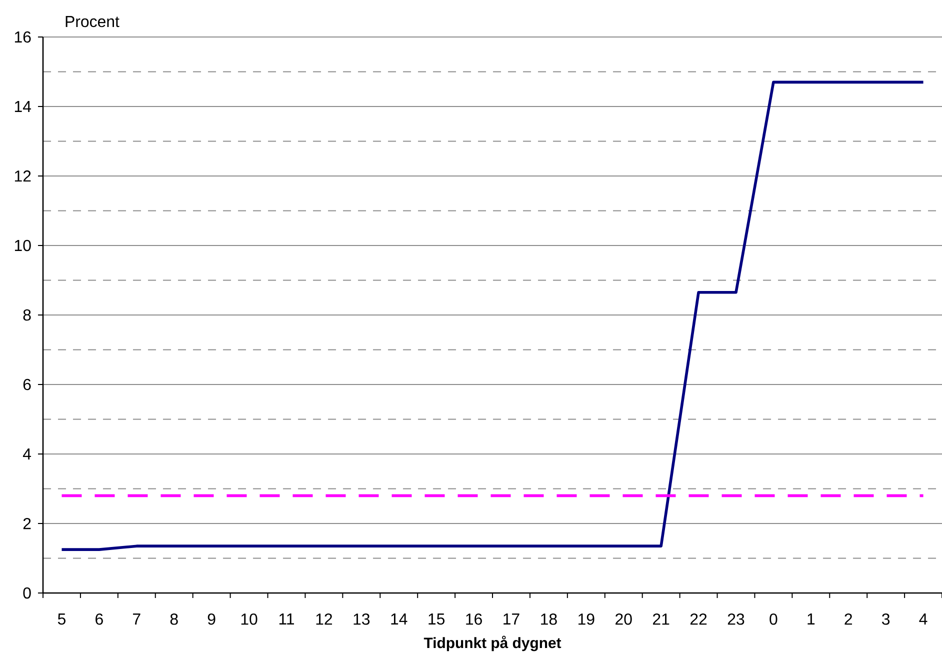  What do you see at coordinates (286, 619) in the screenshot?
I see `x-tick-label: 11` at bounding box center [286, 619].